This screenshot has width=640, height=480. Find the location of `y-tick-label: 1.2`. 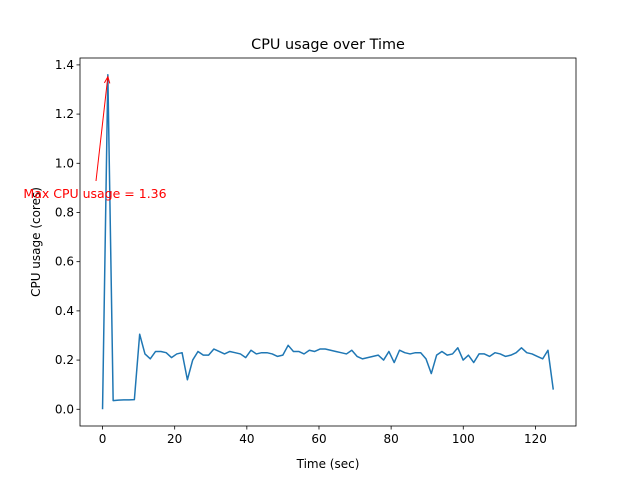

y-tick-label: 1.2 is located at coordinates (64, 114).